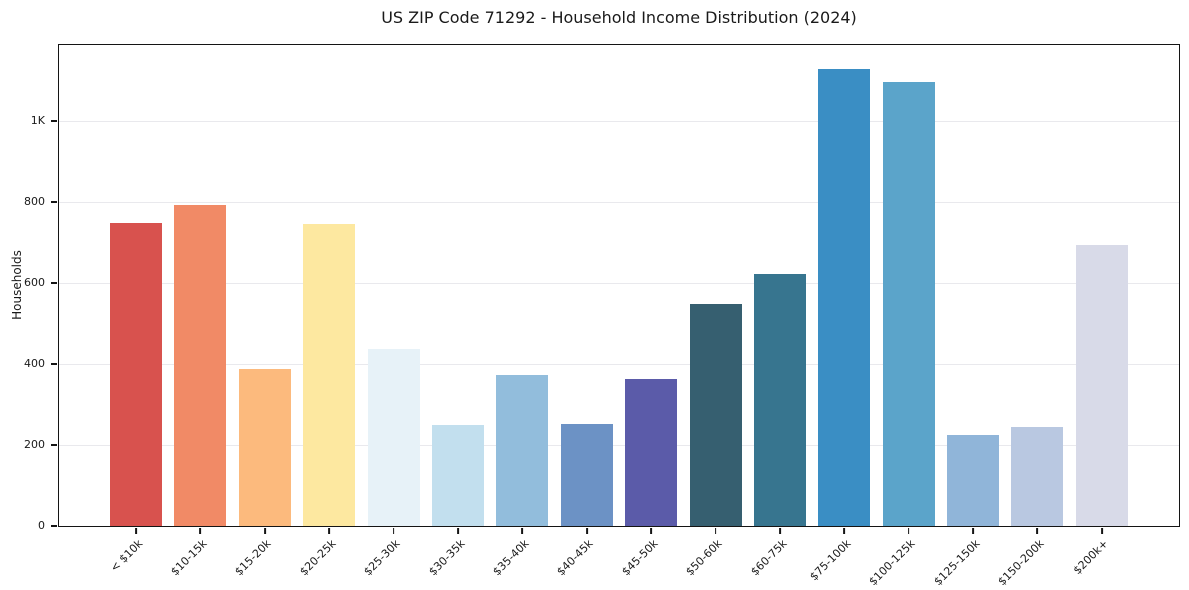 The height and width of the screenshot is (590, 1189). What do you see at coordinates (519, 311) in the screenshot?
I see `bar-slot: $35-40k` at bounding box center [519, 311].